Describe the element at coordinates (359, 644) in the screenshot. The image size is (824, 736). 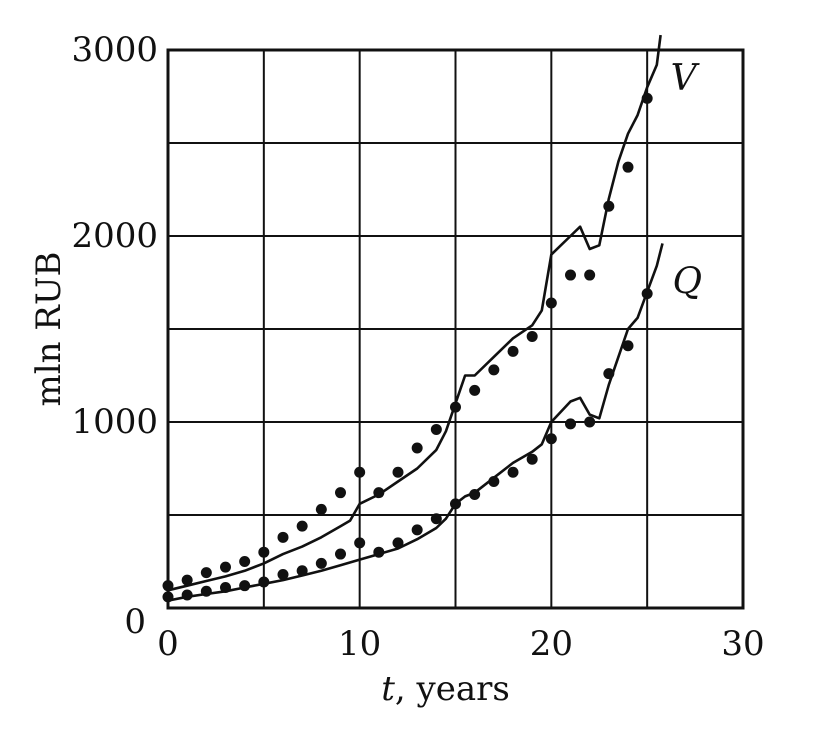
I see `x-tick-label: 10` at that location.